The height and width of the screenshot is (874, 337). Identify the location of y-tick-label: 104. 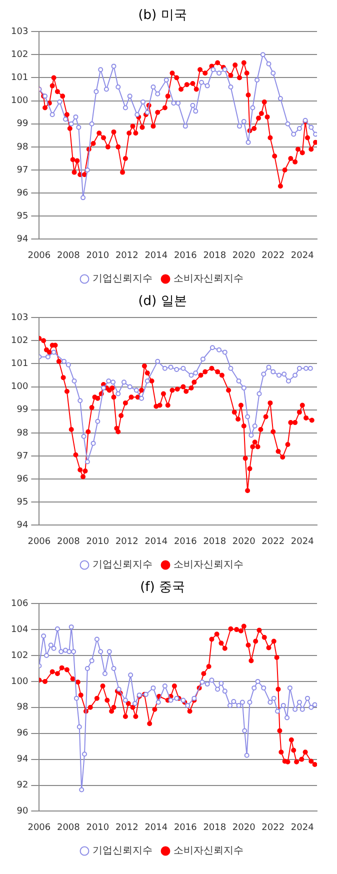
(19, 629).